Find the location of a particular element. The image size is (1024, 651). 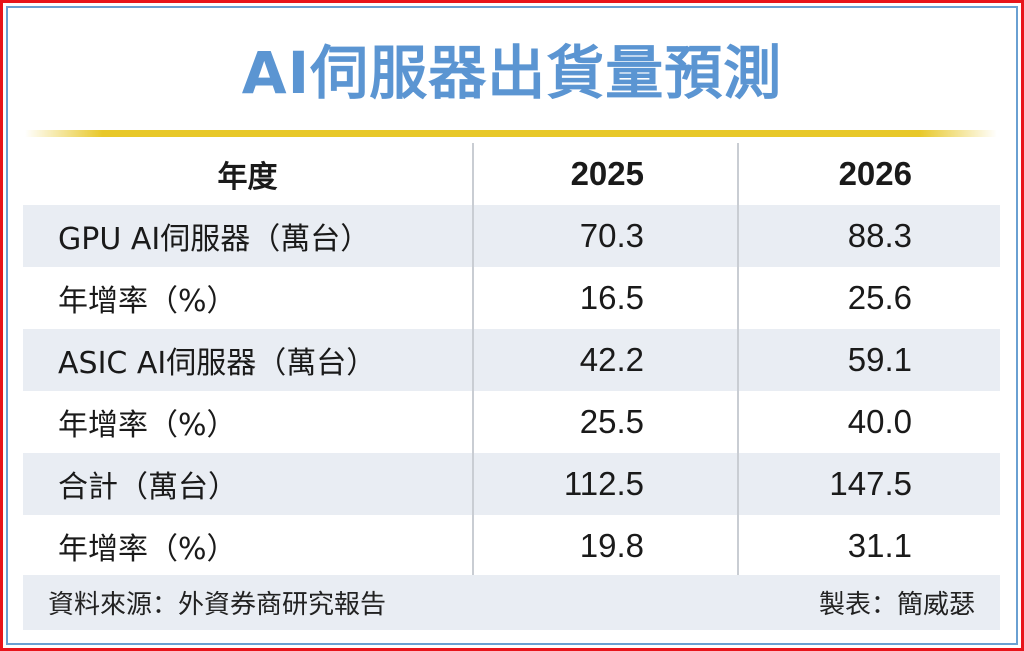

value-2025: 16.5 is located at coordinates (611, 297).